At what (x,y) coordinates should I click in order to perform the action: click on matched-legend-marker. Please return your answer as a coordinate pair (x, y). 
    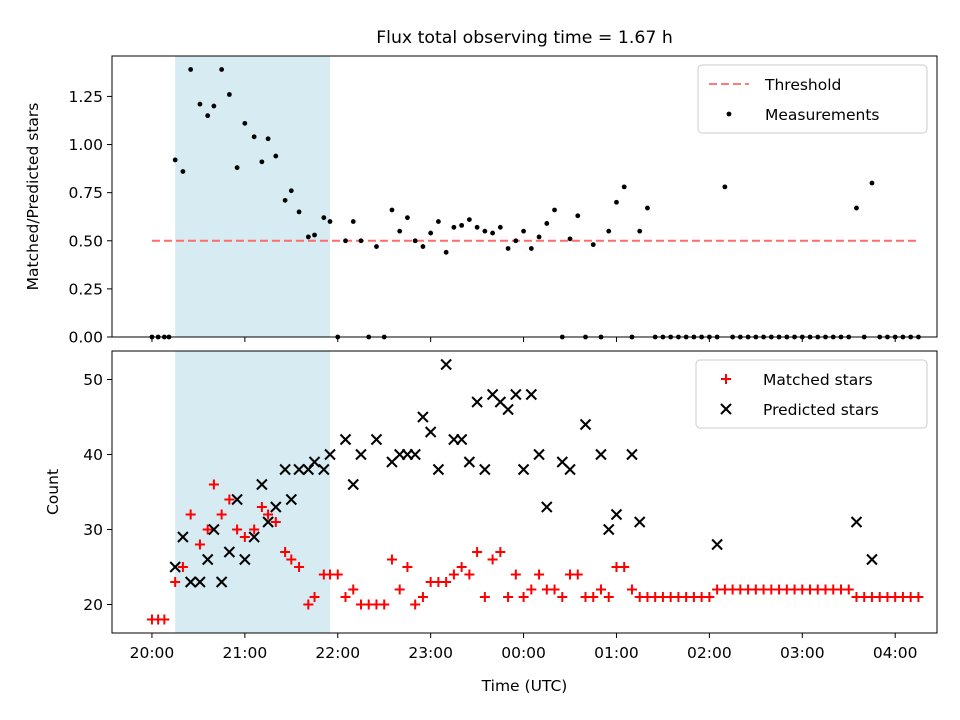
    Looking at the image, I should click on (726, 379).